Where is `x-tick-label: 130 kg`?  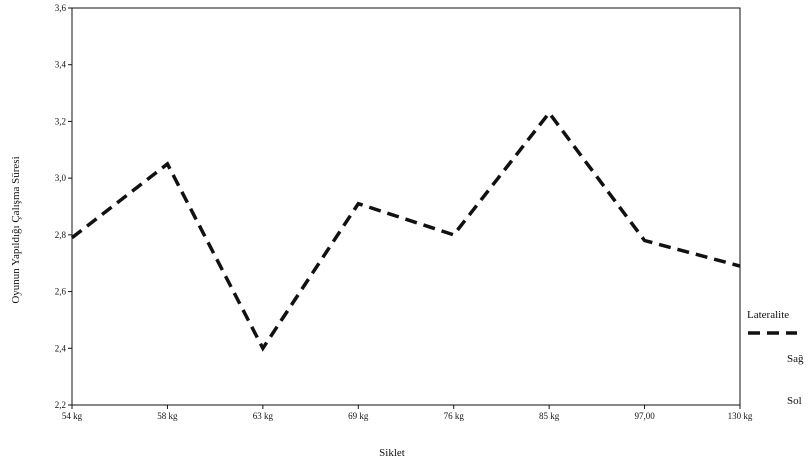 x-tick-label: 130 kg is located at coordinates (740, 416).